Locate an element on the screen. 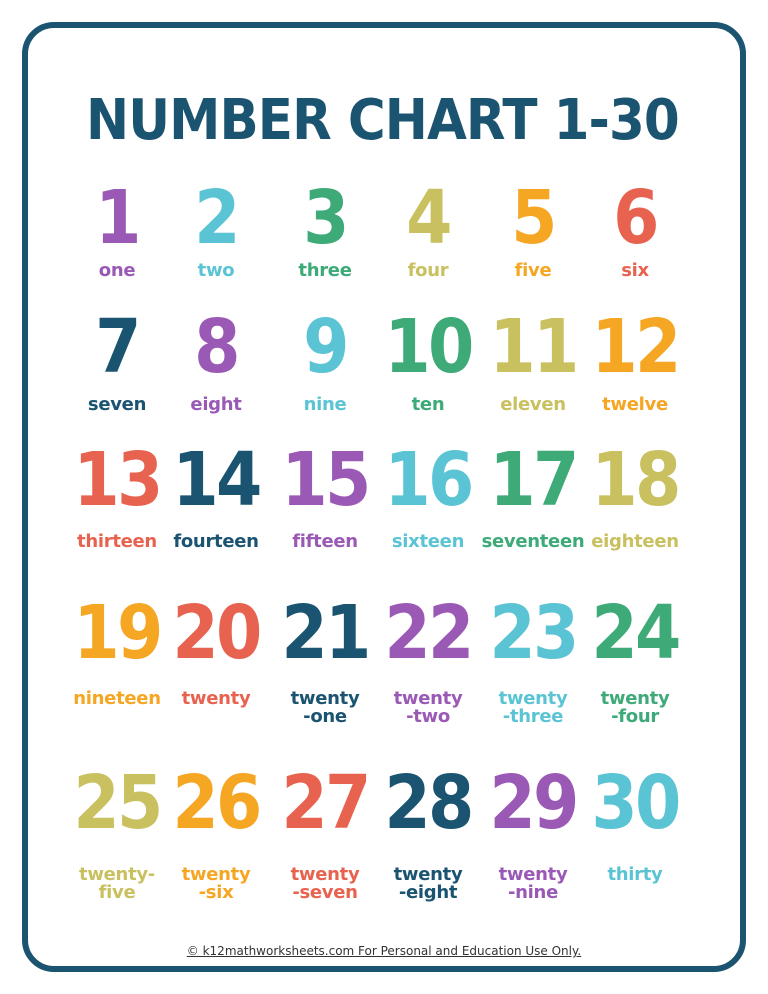 This screenshot has width=768, height=994. number-3: 3 is located at coordinates (326, 218).